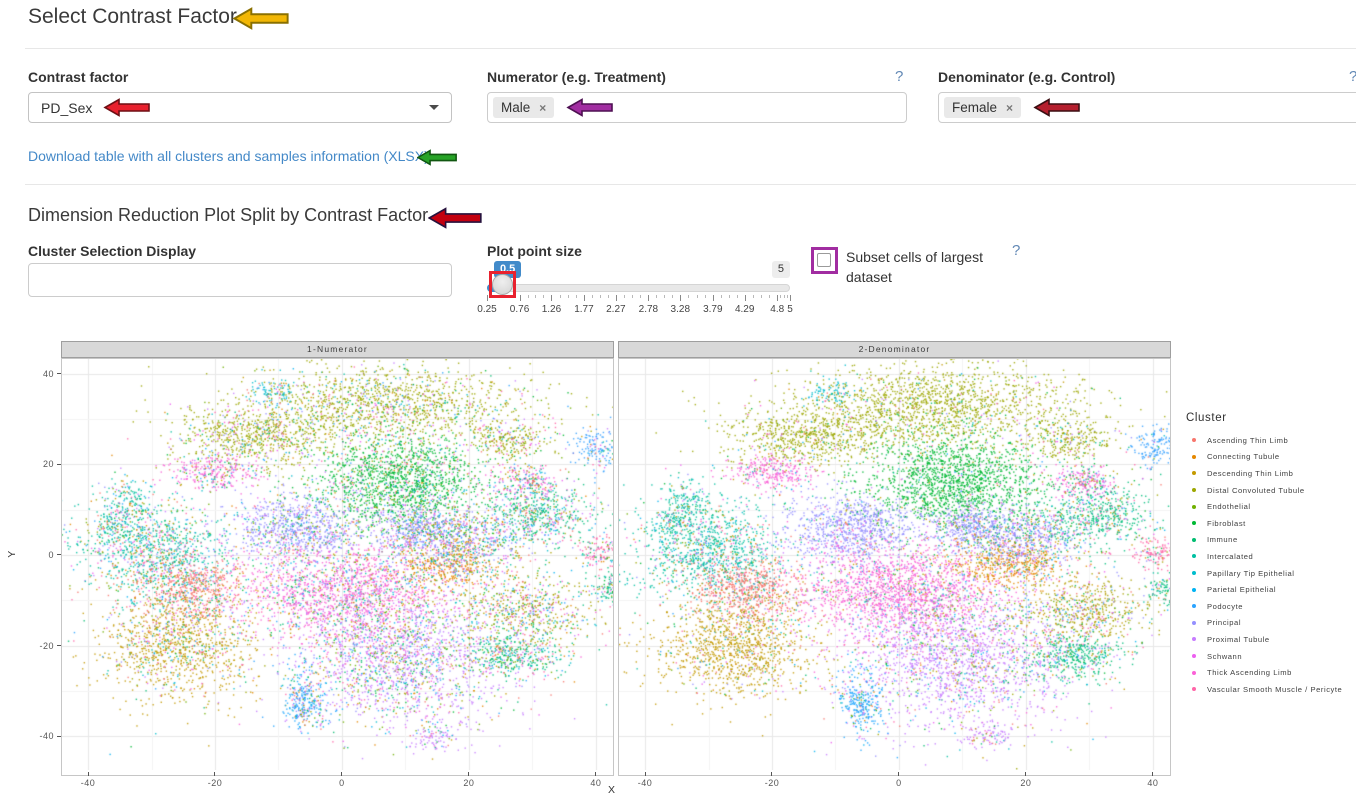 The width and height of the screenshot is (1356, 794). I want to click on denominator-tag: Female ×, so click(983, 107).